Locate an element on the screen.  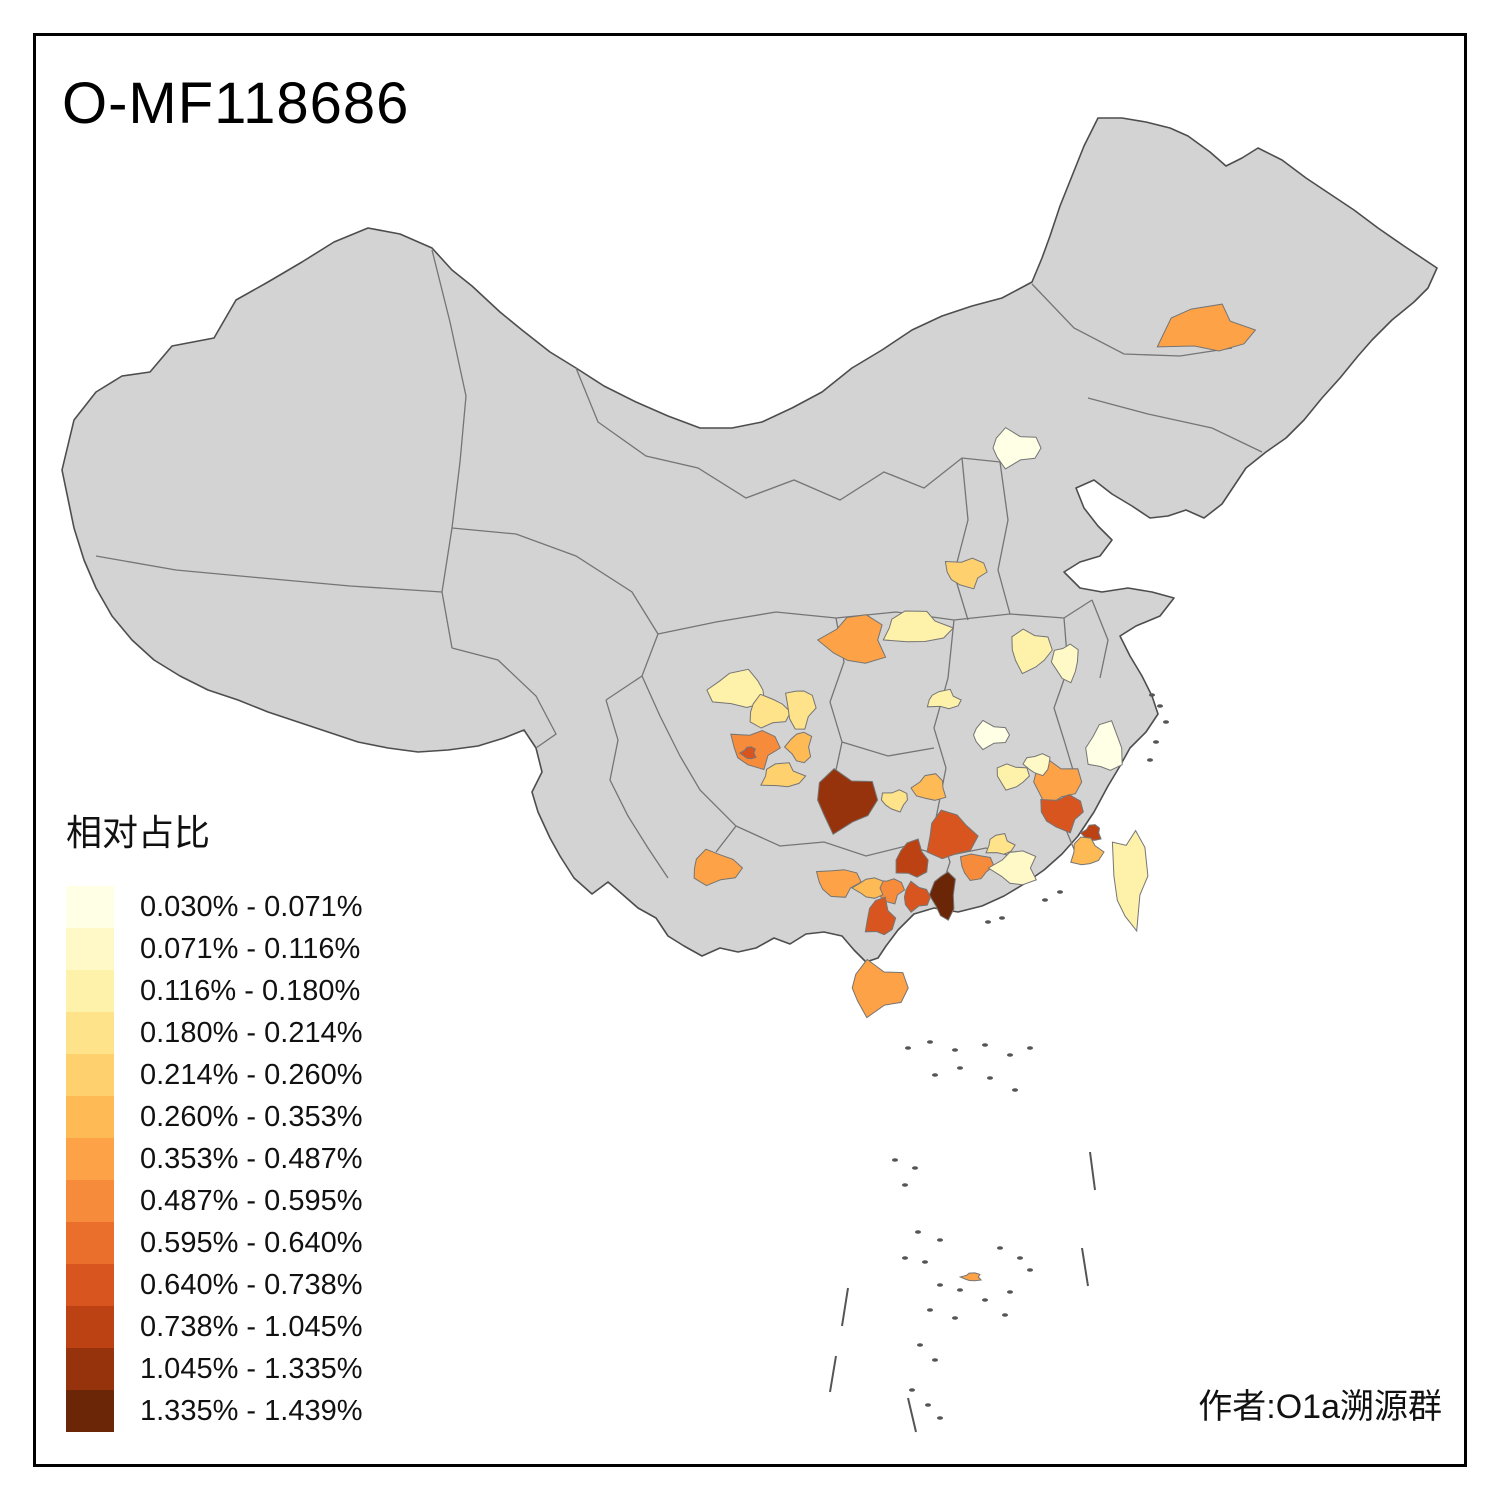
legend-item: 0.214% - 0.260% is located at coordinates (214, 1075).